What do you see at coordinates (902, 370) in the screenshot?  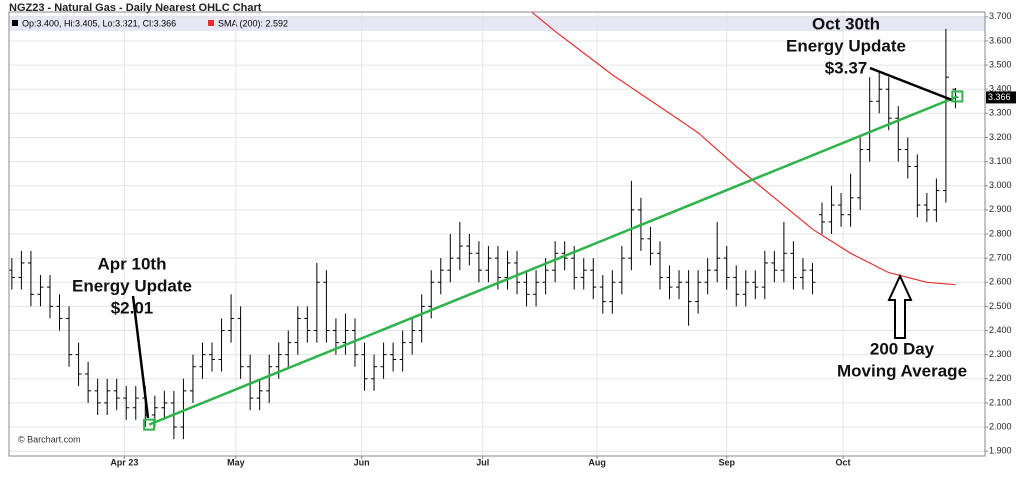 I see `annotation: Moving Average` at bounding box center [902, 370].